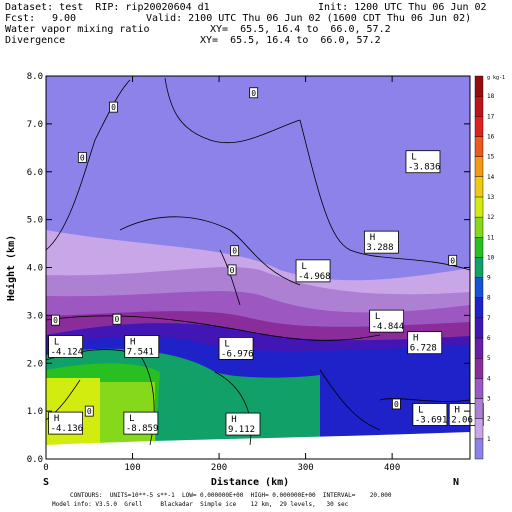 This screenshot has height=512, width=512. Describe the element at coordinates (35, 269) in the screenshot. I see `y-tick-label: 4.0` at that location.